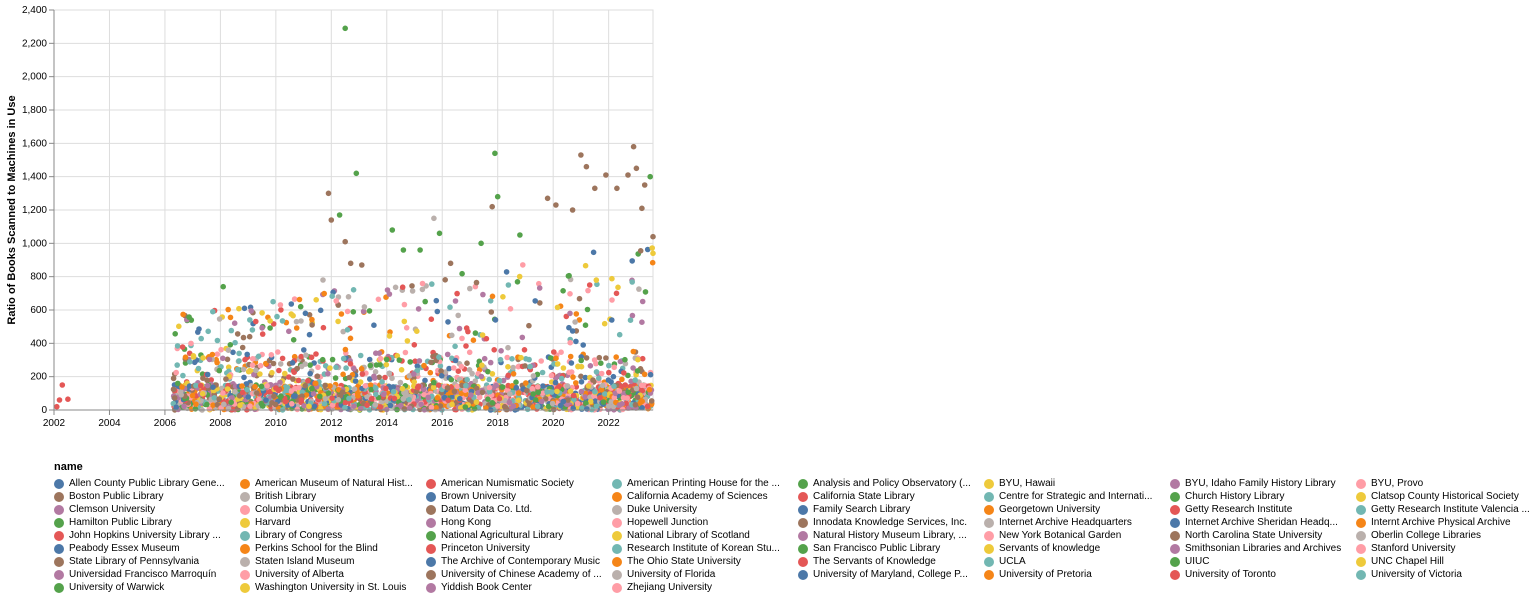 The image size is (1536, 598). What do you see at coordinates (273, 522) in the screenshot?
I see `legend-label: Harvard` at bounding box center [273, 522].